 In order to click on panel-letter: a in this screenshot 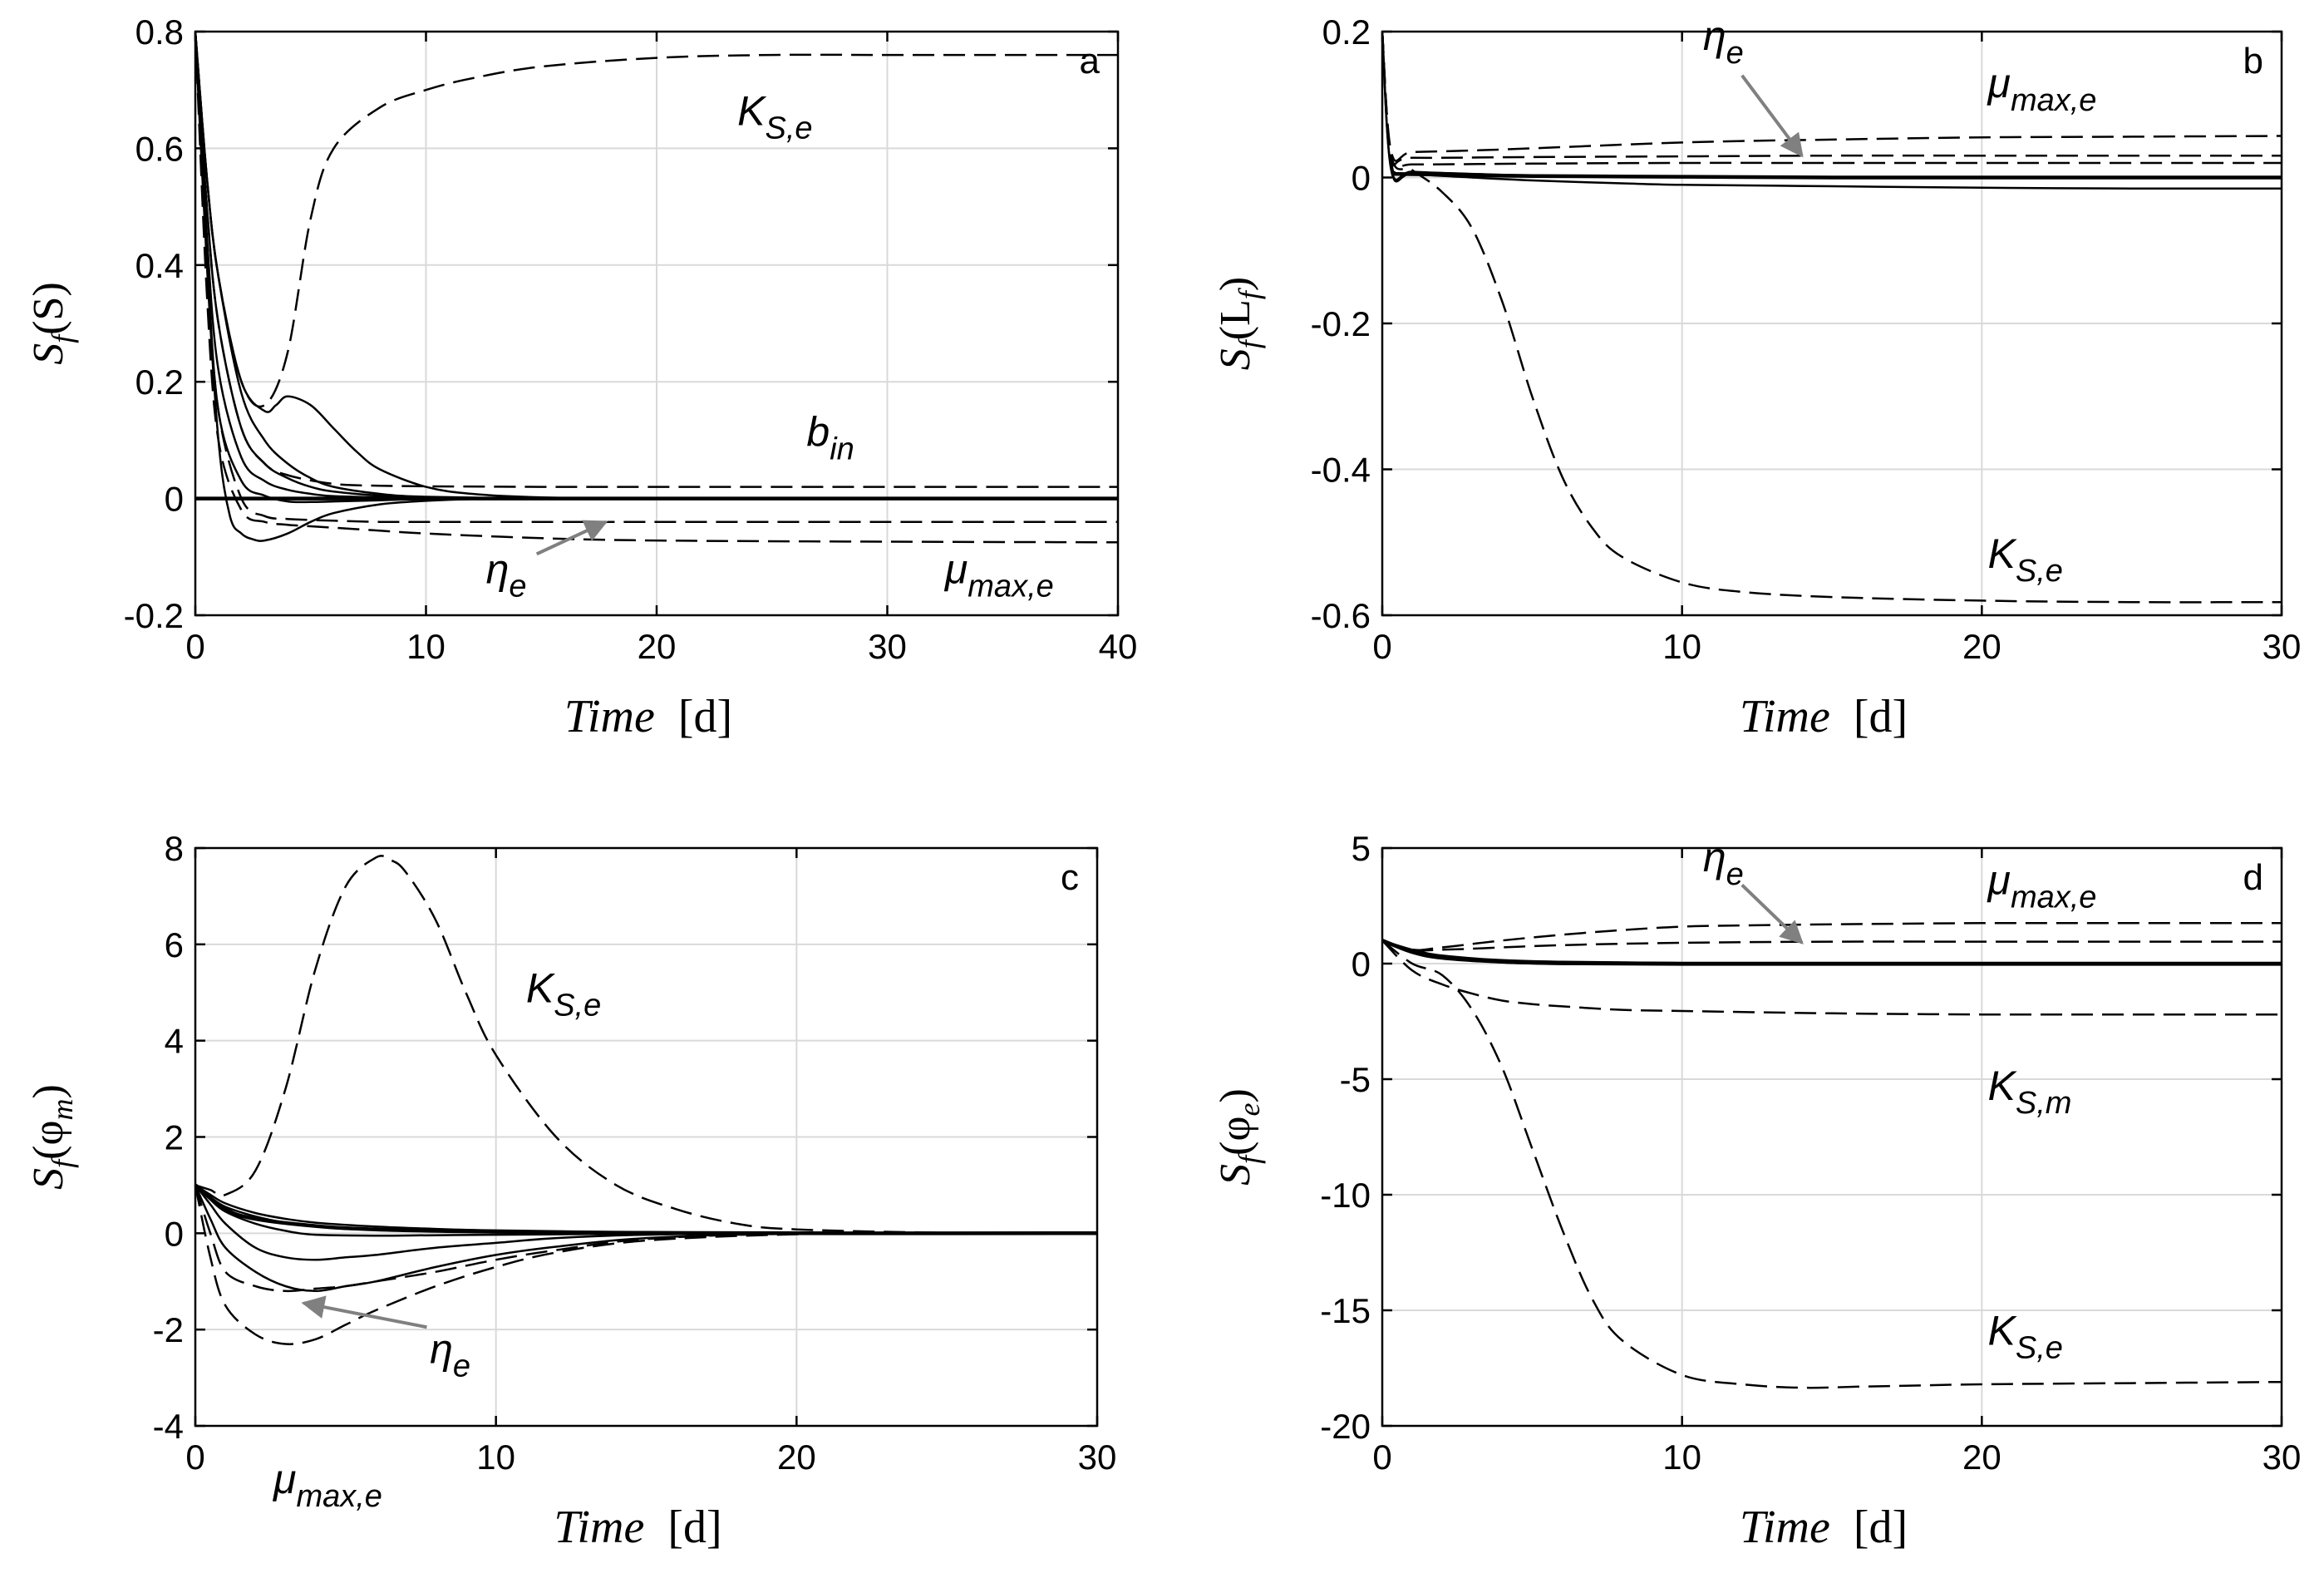, I will do `click(1090, 61)`.